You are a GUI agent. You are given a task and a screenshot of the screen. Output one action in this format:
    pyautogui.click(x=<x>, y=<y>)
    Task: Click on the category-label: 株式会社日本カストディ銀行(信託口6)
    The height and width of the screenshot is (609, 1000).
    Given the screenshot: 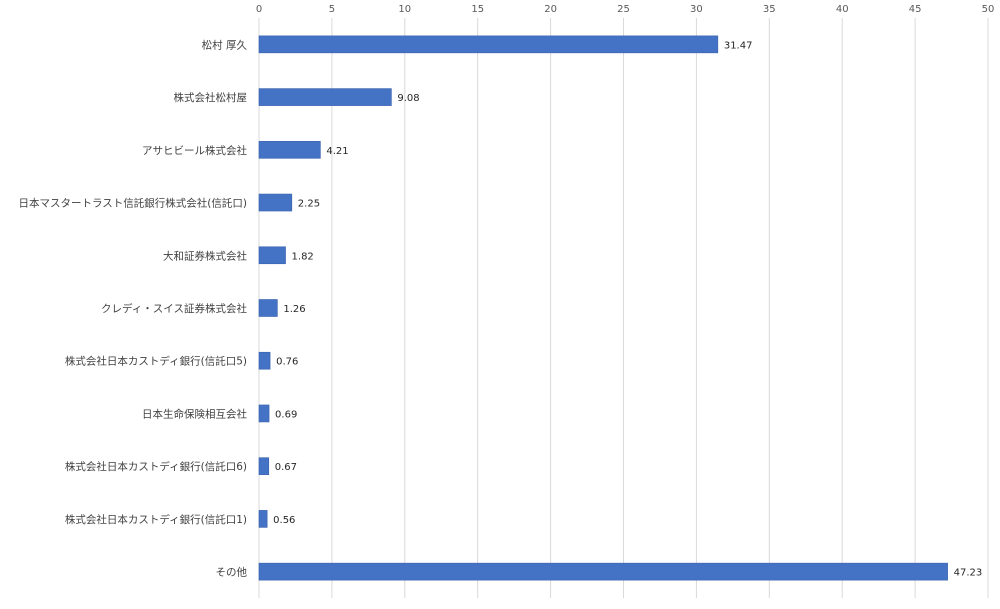 What is the action you would take?
    pyautogui.click(x=156, y=466)
    